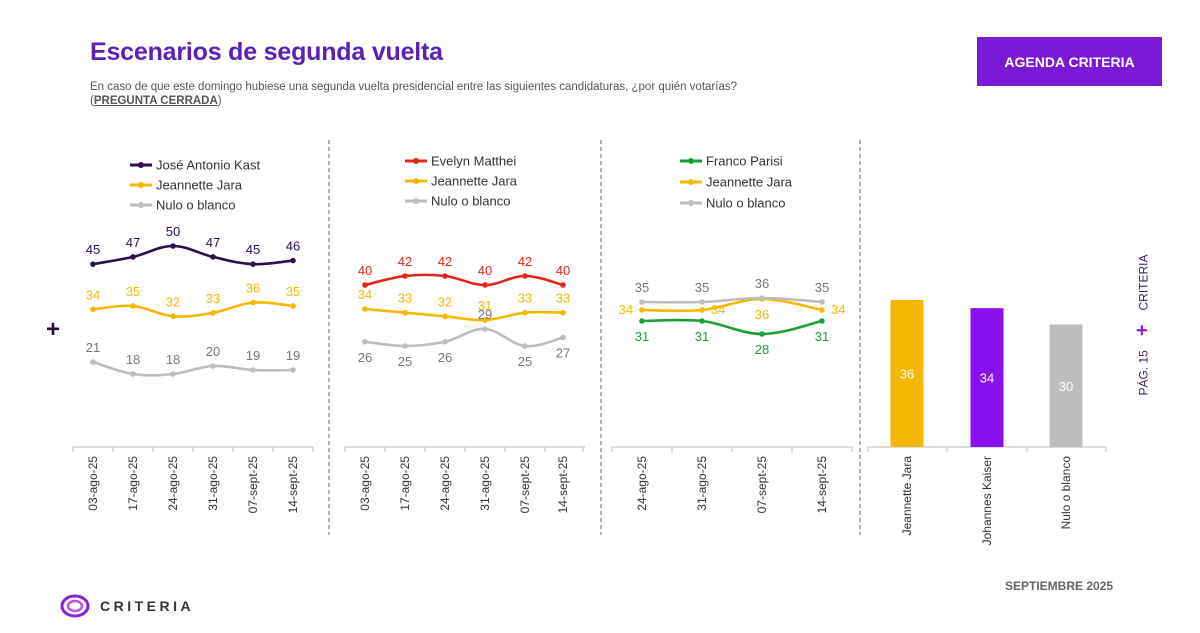 Image resolution: width=1200 pixels, height=633 pixels. What do you see at coordinates (485, 314) in the screenshot?
I see `data-label: 29` at bounding box center [485, 314].